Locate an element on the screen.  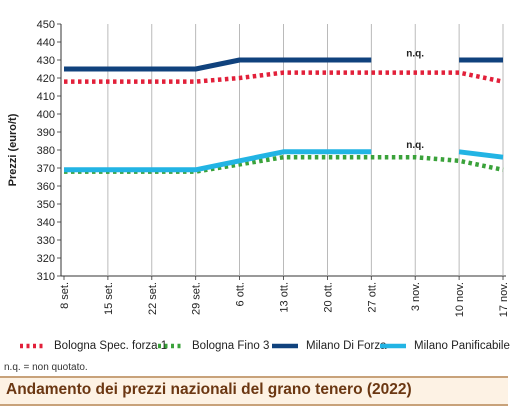
y-tick-label: 390 is located at coordinates (46, 133).